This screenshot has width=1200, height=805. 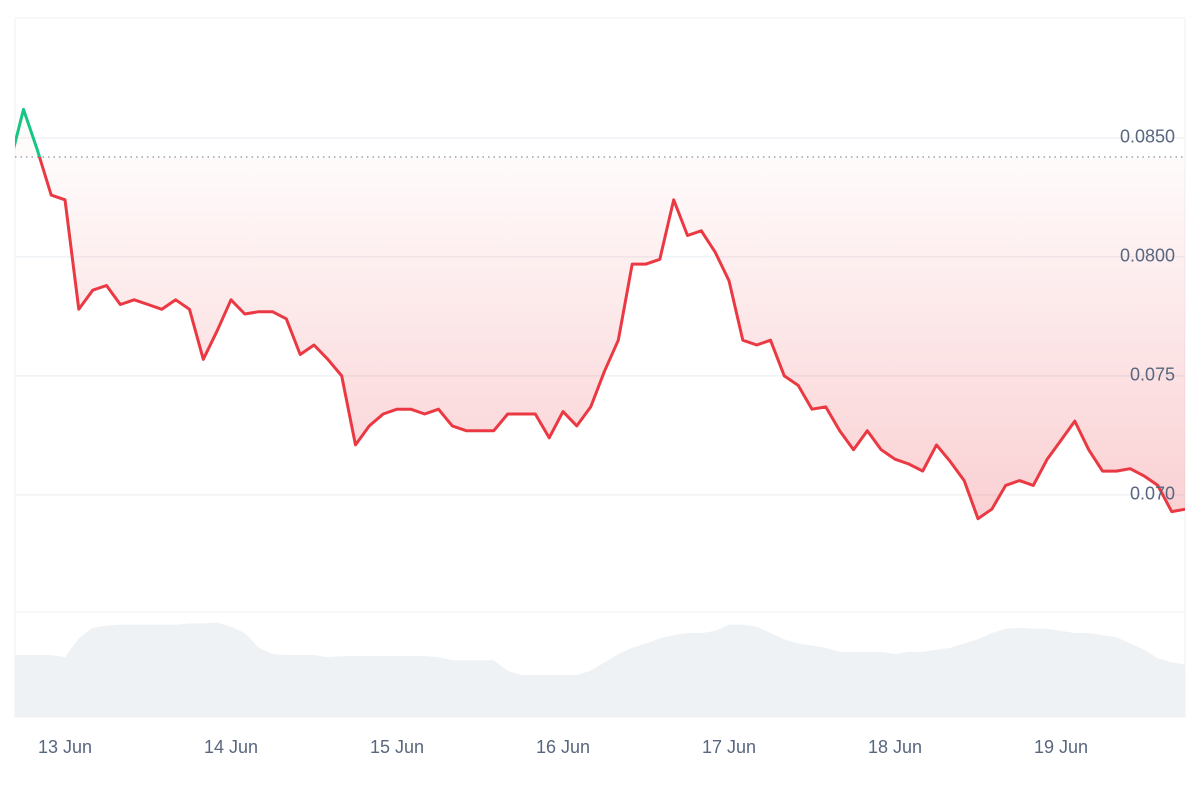 What do you see at coordinates (65, 747) in the screenshot?
I see `x-tick-label: 13 Jun` at bounding box center [65, 747].